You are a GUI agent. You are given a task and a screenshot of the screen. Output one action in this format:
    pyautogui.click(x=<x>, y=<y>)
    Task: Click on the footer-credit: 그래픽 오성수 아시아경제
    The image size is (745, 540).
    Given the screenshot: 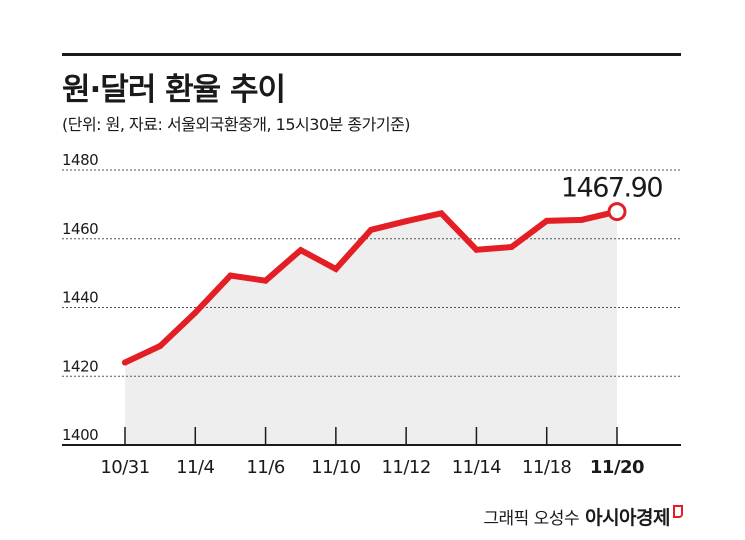 What is the action you would take?
    pyautogui.click(x=583, y=516)
    